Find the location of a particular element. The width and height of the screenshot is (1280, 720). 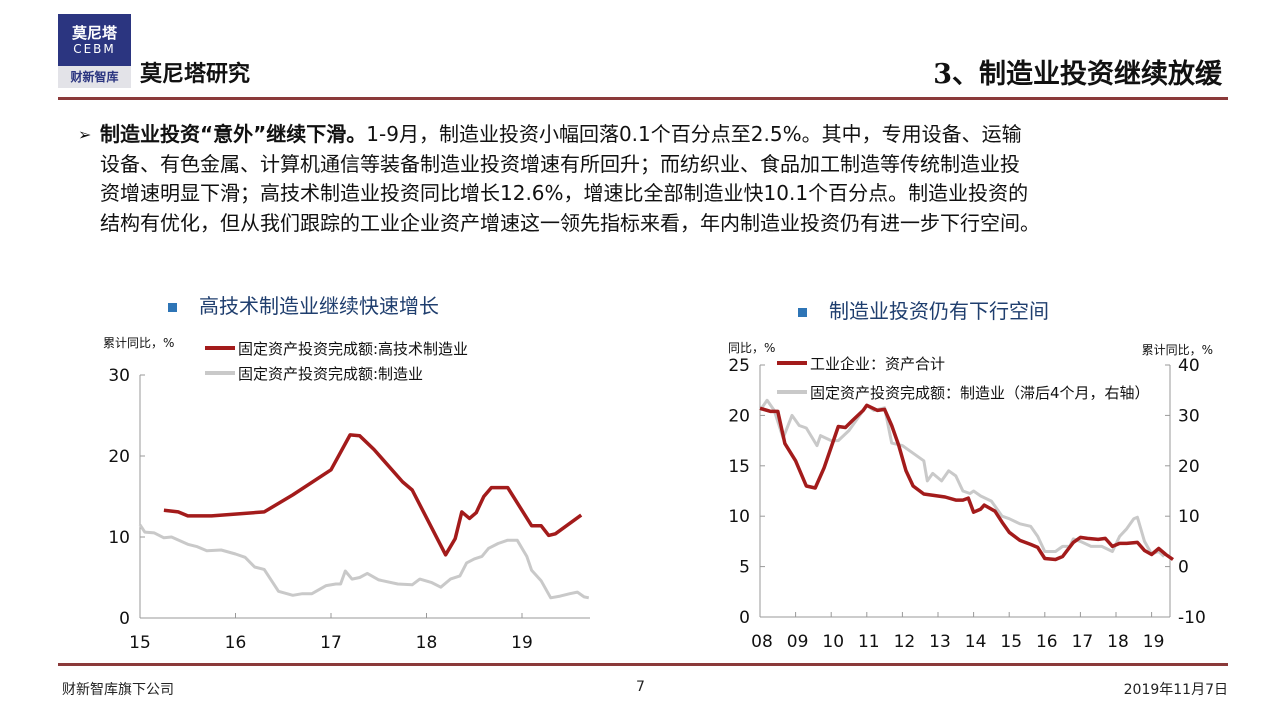

legend-label: 固定资产投资完成额：制造业（滞后4个月，右轴） is located at coordinates (980, 393).